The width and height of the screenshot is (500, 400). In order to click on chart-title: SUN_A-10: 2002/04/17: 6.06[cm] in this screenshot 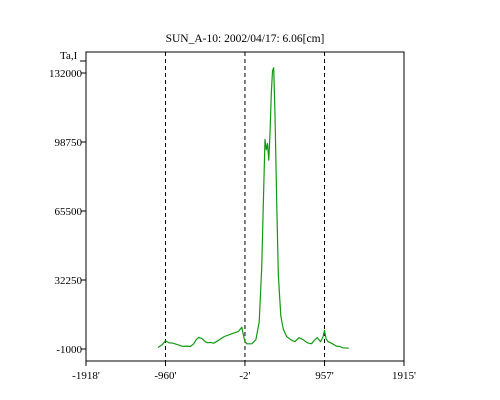, I will do `click(245, 39)`.